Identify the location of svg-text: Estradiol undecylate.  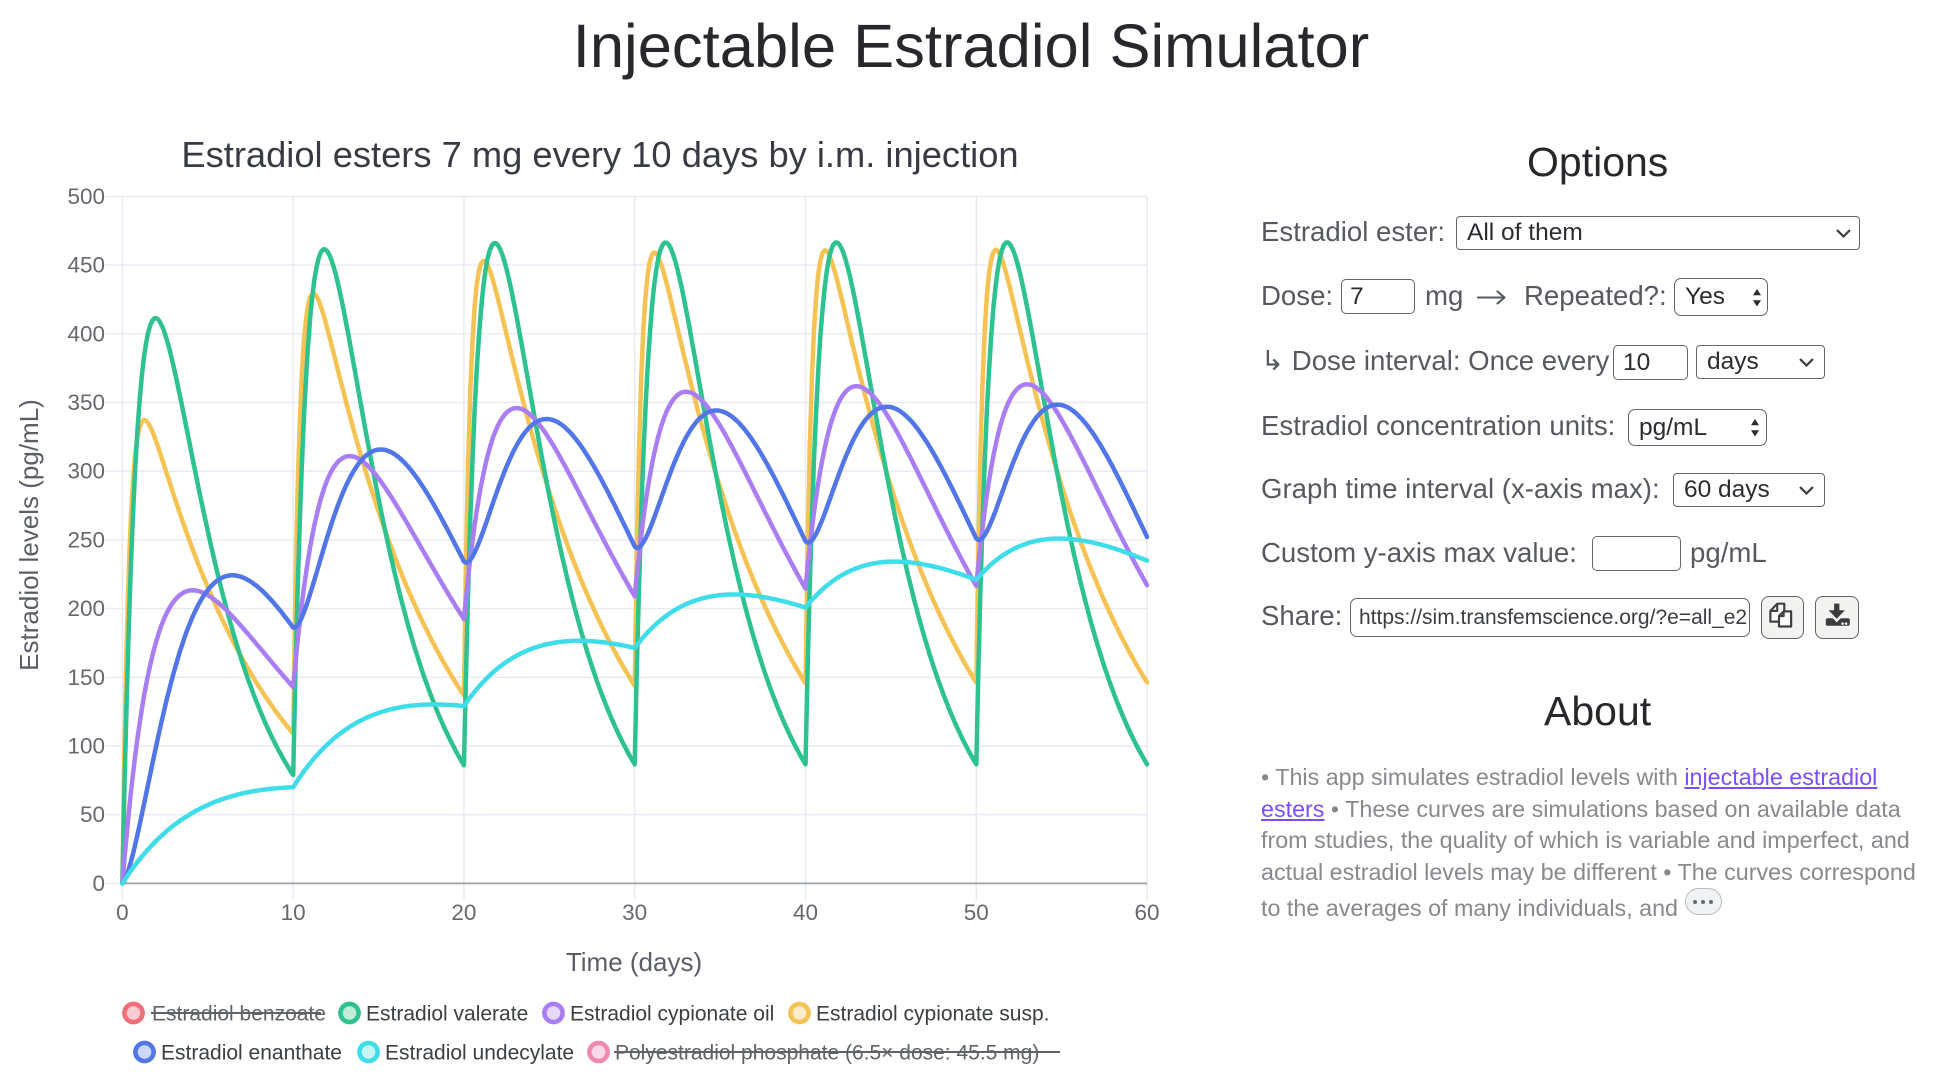
(479, 1053).